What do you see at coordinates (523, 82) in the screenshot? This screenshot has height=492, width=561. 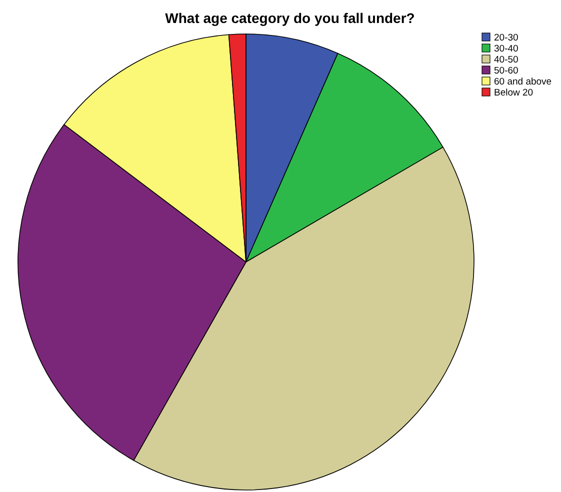 I see `legend-label: 60 and above` at bounding box center [523, 82].